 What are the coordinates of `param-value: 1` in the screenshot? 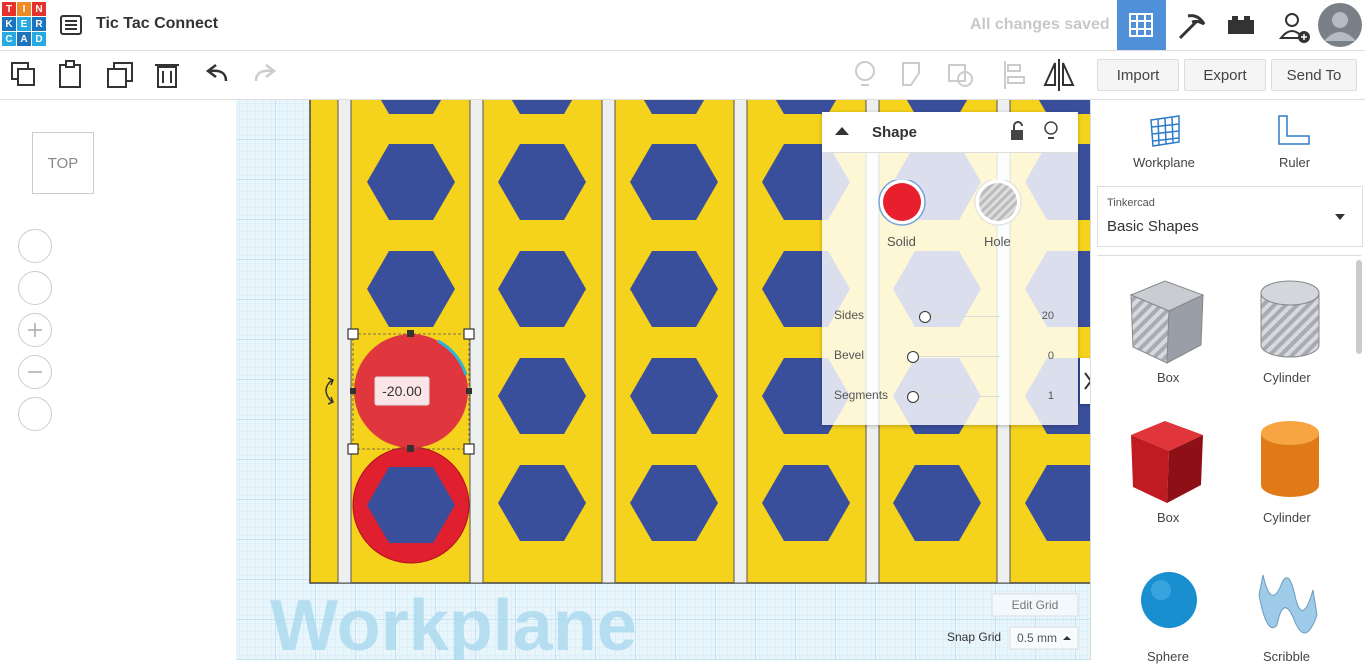 It's located at (1050, 396).